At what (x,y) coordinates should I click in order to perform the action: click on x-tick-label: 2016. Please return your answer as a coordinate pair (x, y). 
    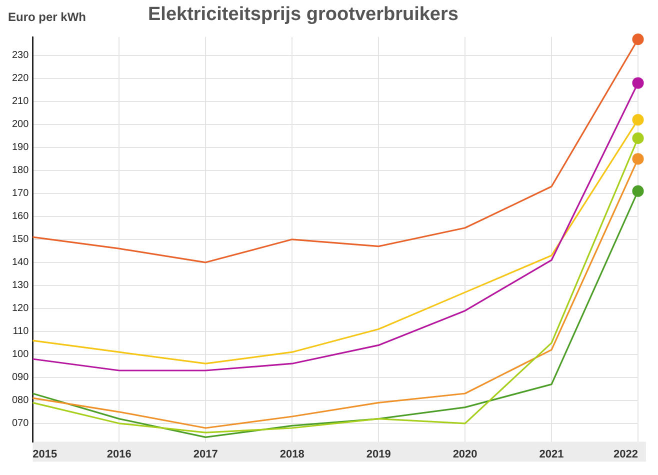
    Looking at the image, I should click on (119, 454).